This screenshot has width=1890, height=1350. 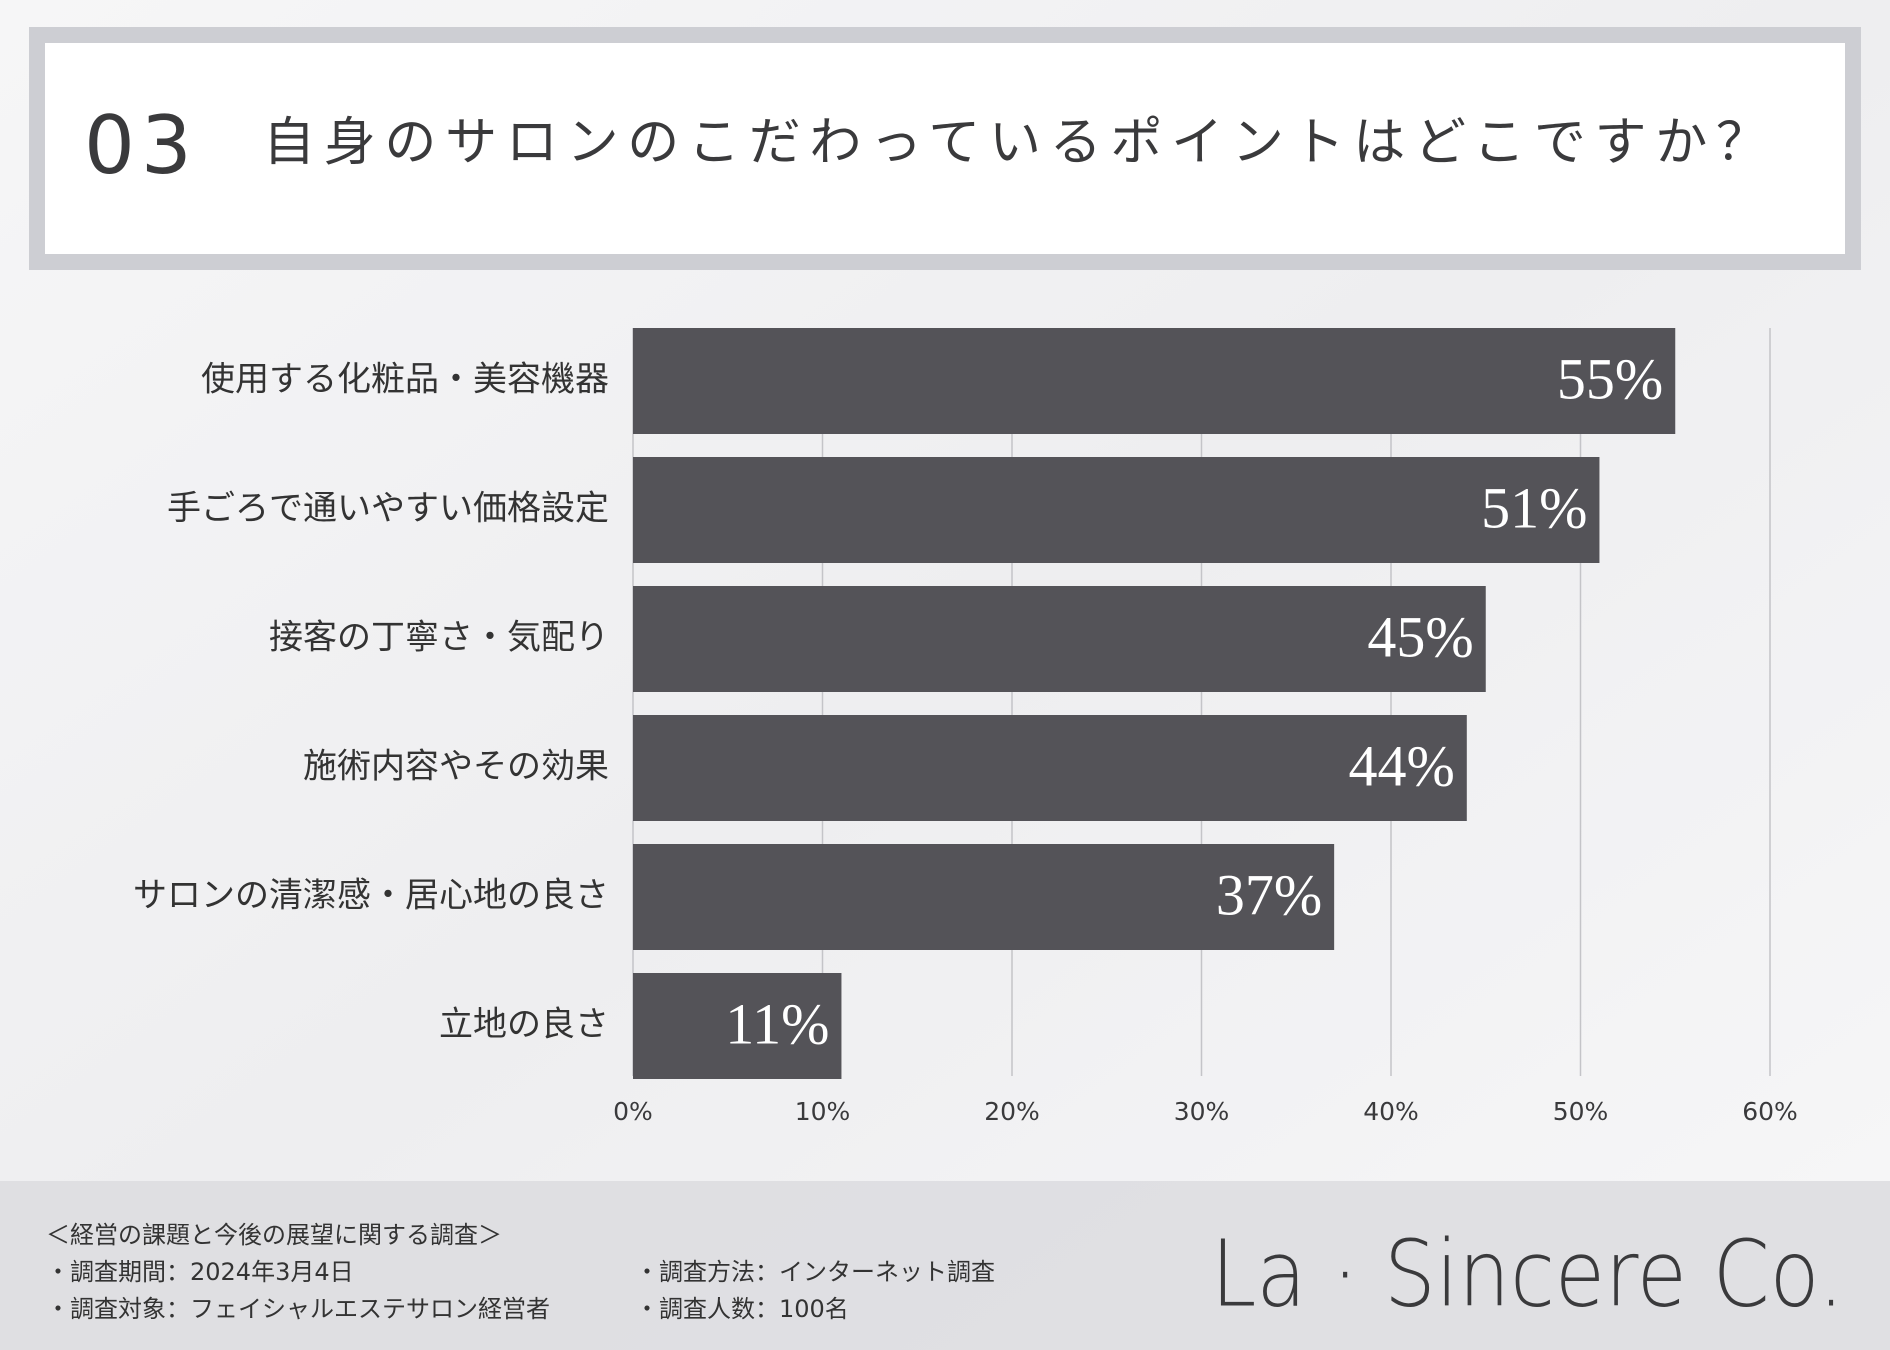 What do you see at coordinates (1012, 1111) in the screenshot?
I see `x-tick-label: 20%` at bounding box center [1012, 1111].